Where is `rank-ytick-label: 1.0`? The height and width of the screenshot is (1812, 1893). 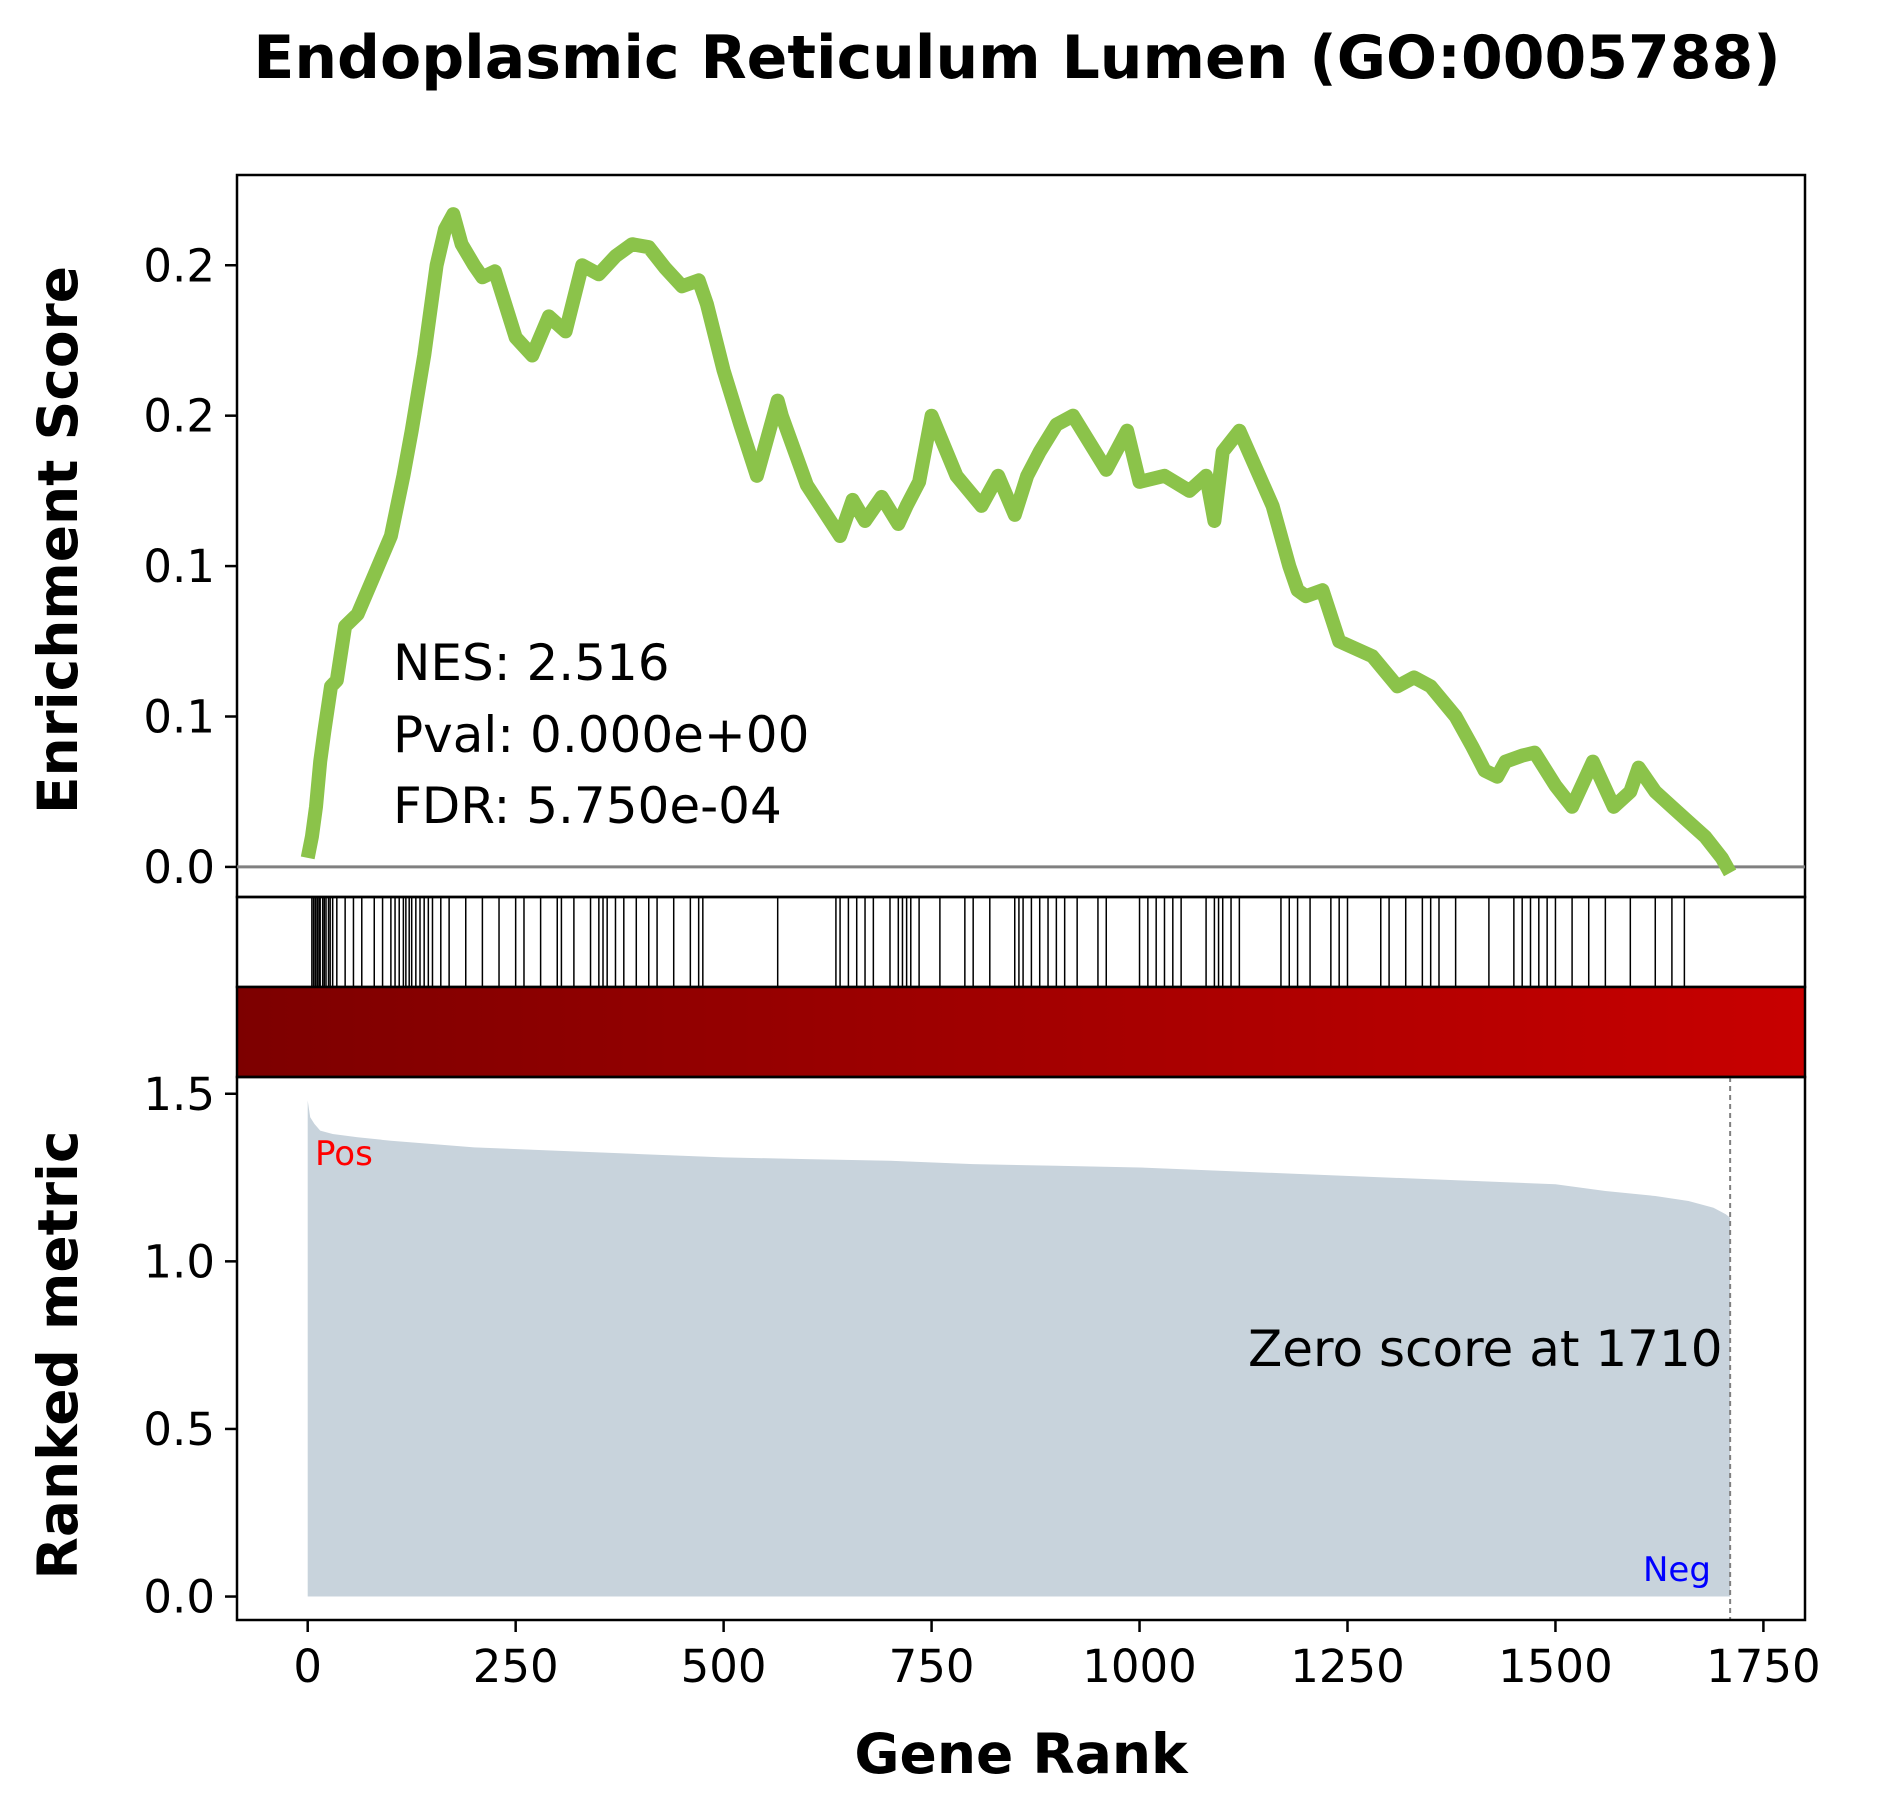
rank-ytick-label: 1.0 is located at coordinates (179, 1261).